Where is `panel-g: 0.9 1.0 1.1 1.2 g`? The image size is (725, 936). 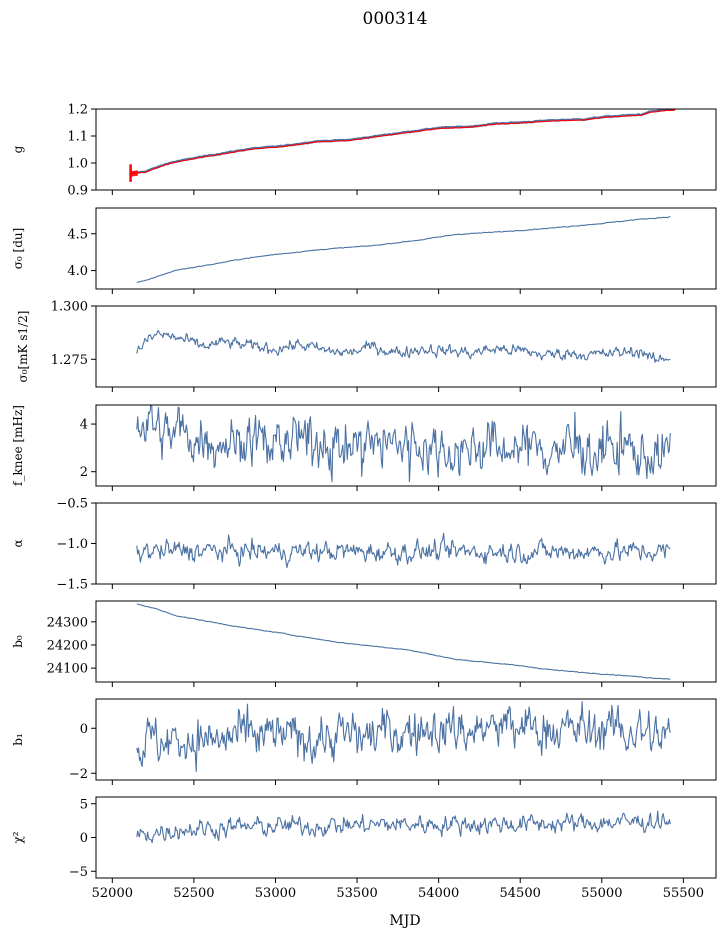
panel-g: 0.9 1.0 1.1 1.2 g is located at coordinates (364, 151).